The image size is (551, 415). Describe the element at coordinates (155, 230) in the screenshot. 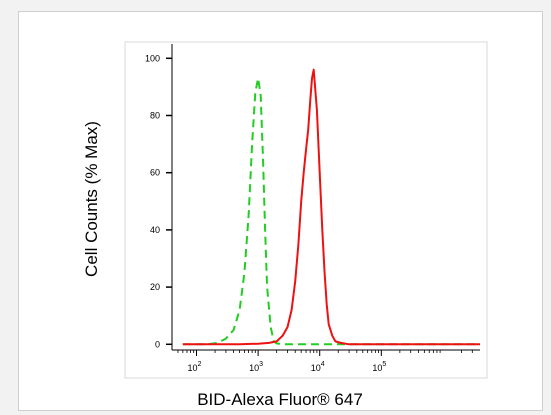

I see `y-tick-label: 40` at that location.